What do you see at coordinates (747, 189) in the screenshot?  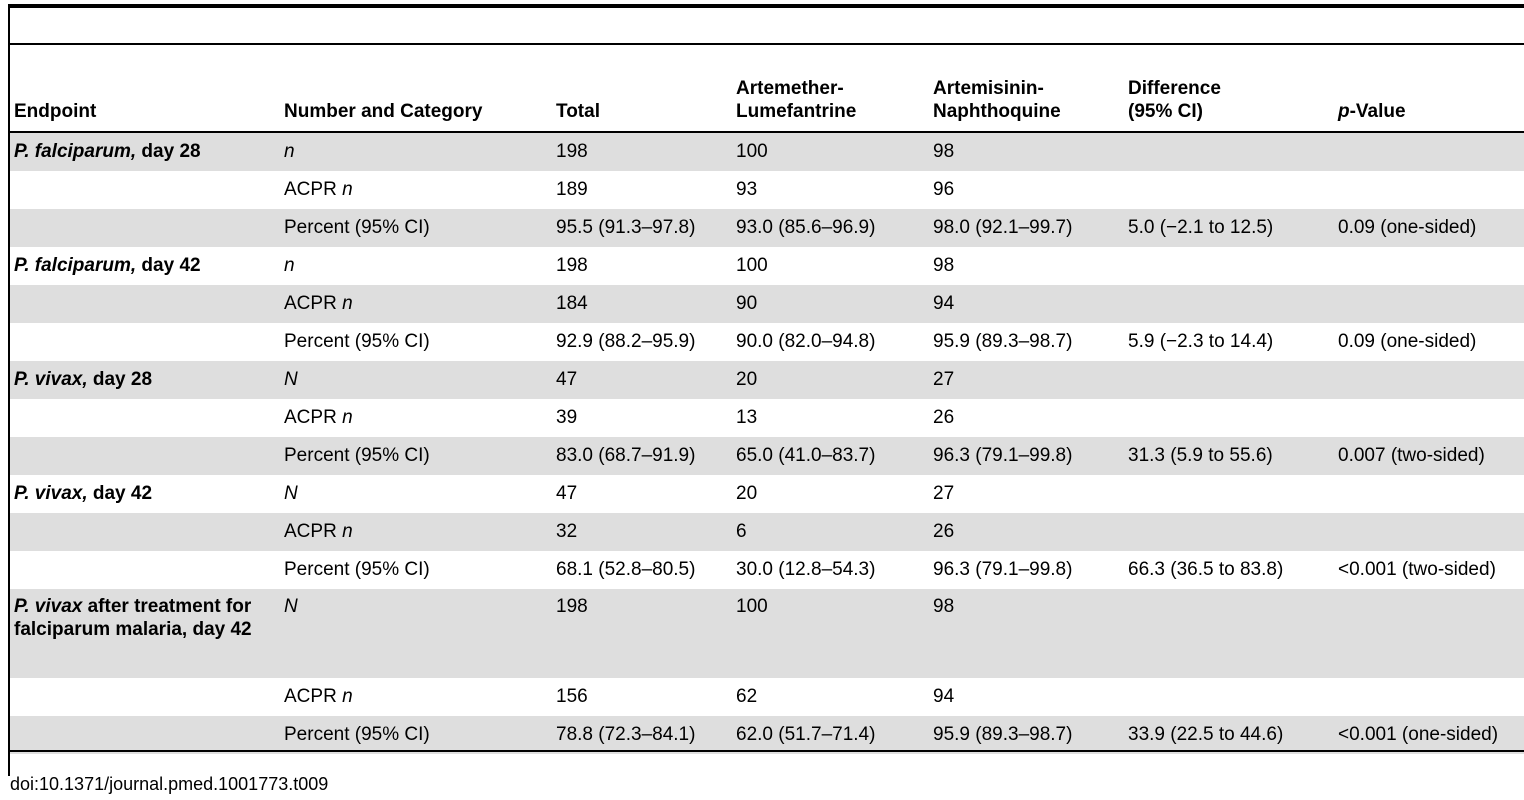 I see `cell-artemether-lumefantrine: 93` at bounding box center [747, 189].